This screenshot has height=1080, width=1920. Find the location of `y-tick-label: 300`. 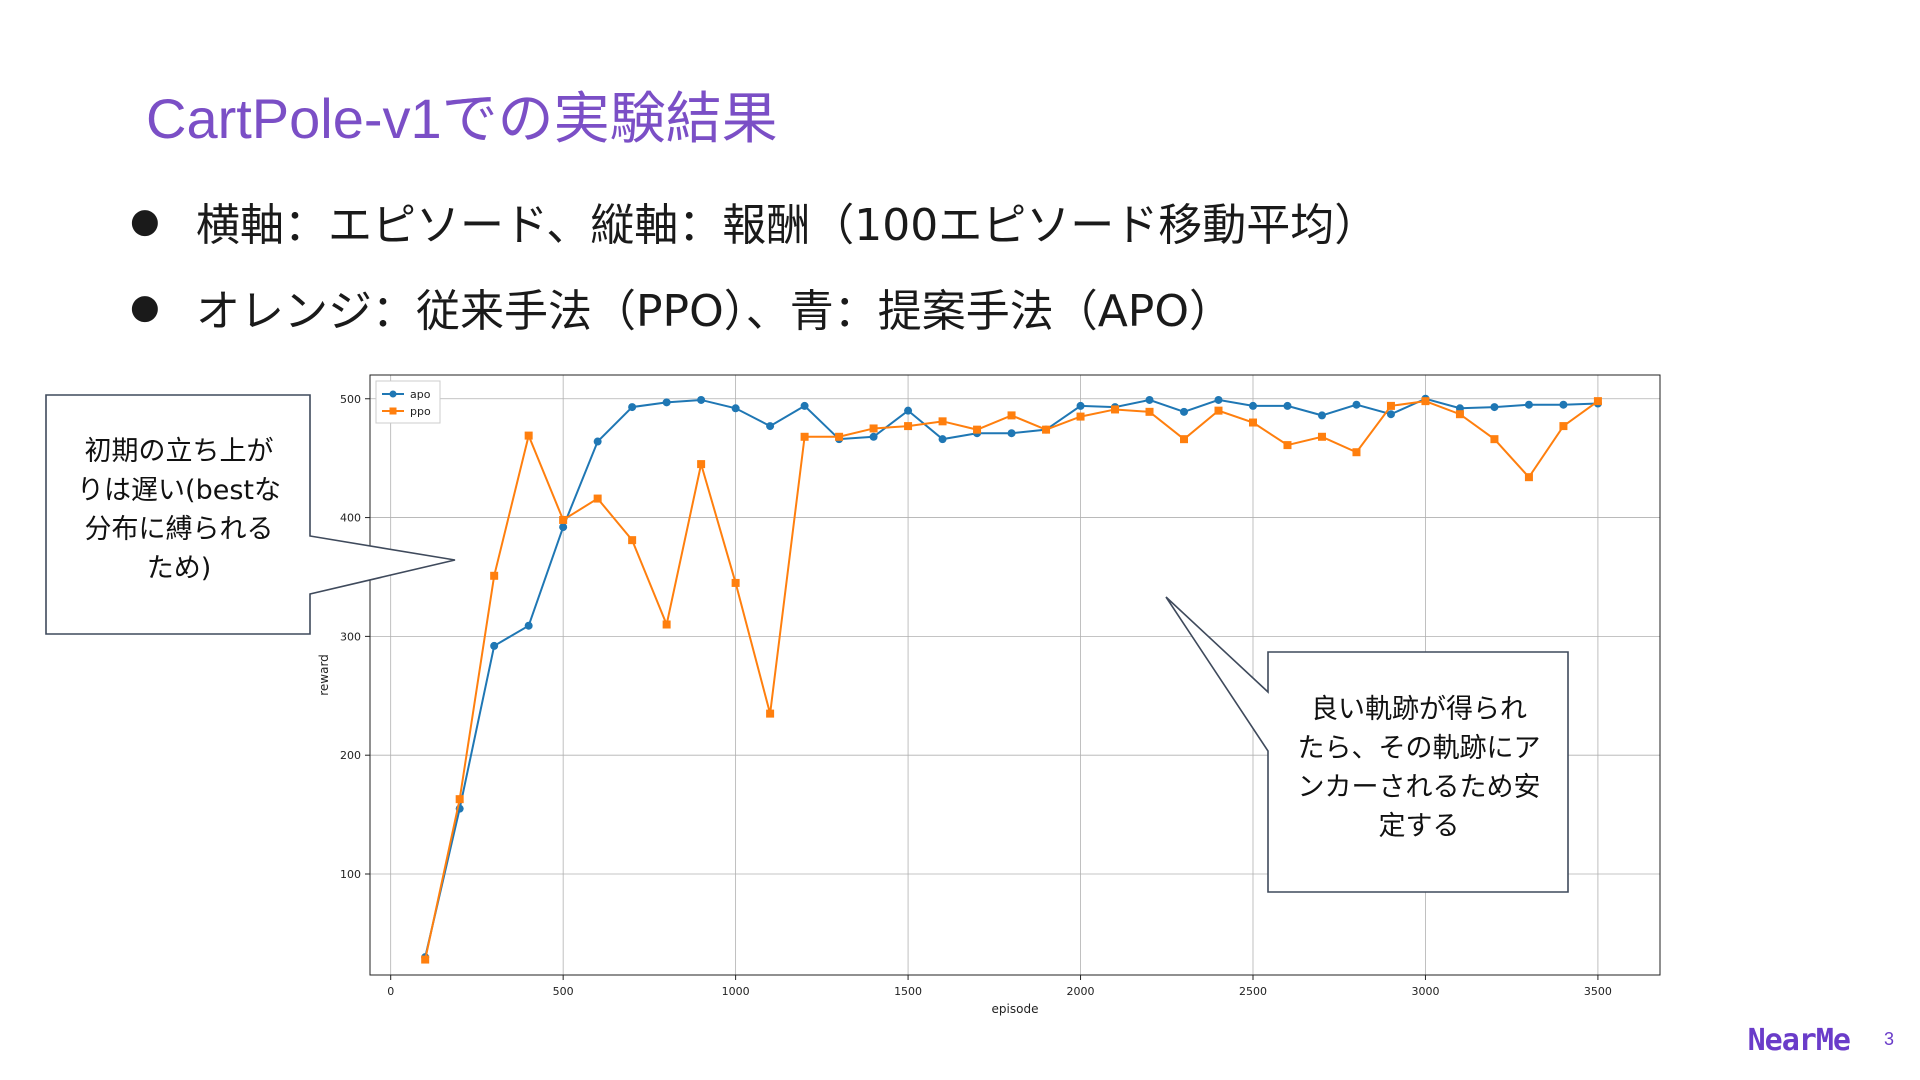

y-tick-label: 300 is located at coordinates (350, 636).